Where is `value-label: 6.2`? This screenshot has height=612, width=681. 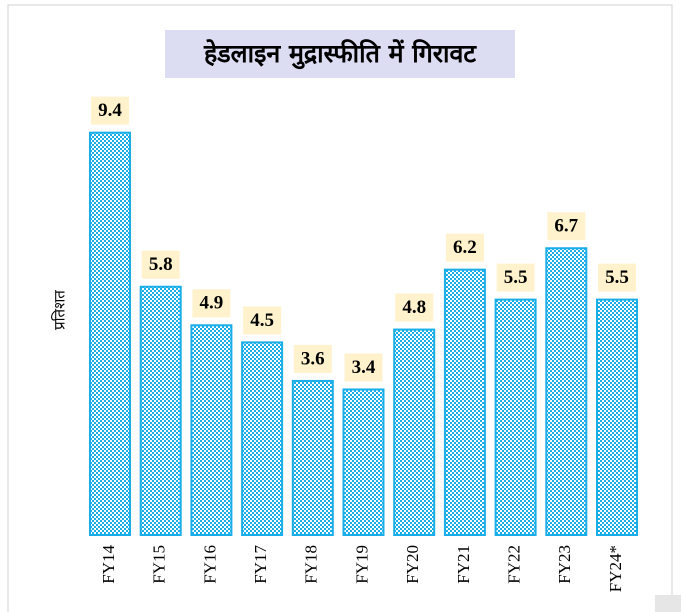
value-label: 6.2 is located at coordinates (465, 247).